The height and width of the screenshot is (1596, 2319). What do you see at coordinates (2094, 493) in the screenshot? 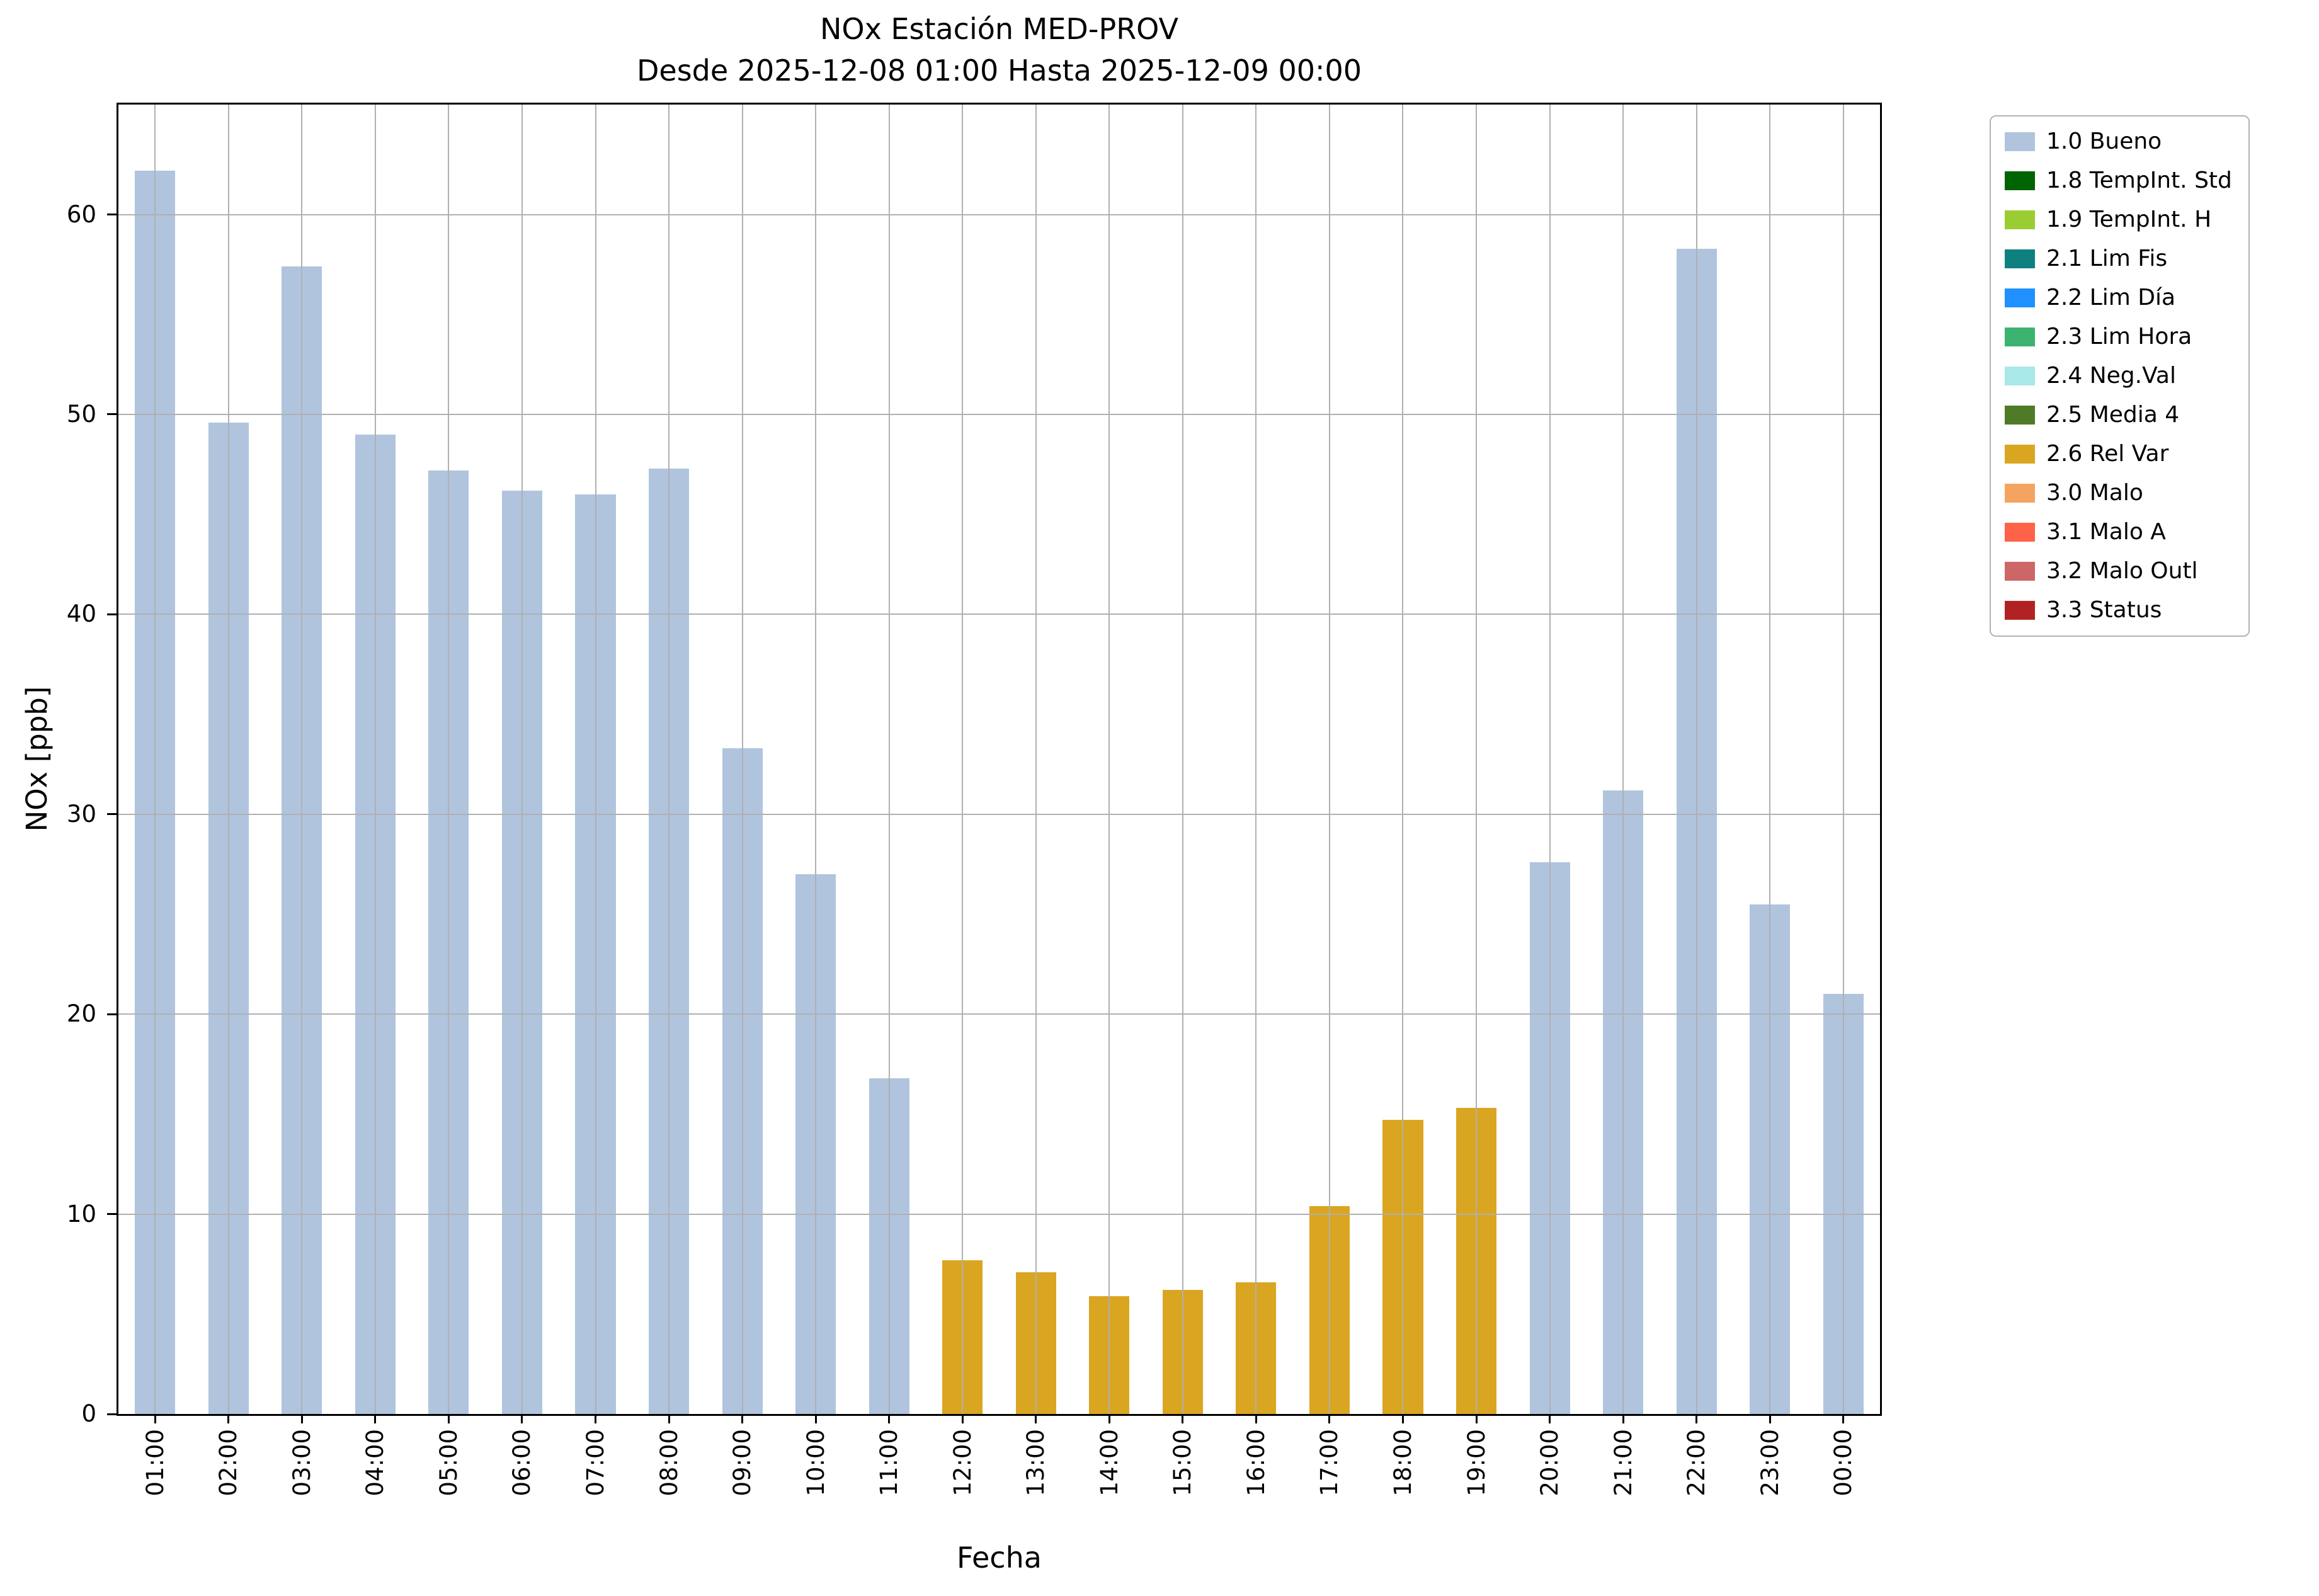
I see `legend-label: 3.0 Malo` at bounding box center [2094, 493].